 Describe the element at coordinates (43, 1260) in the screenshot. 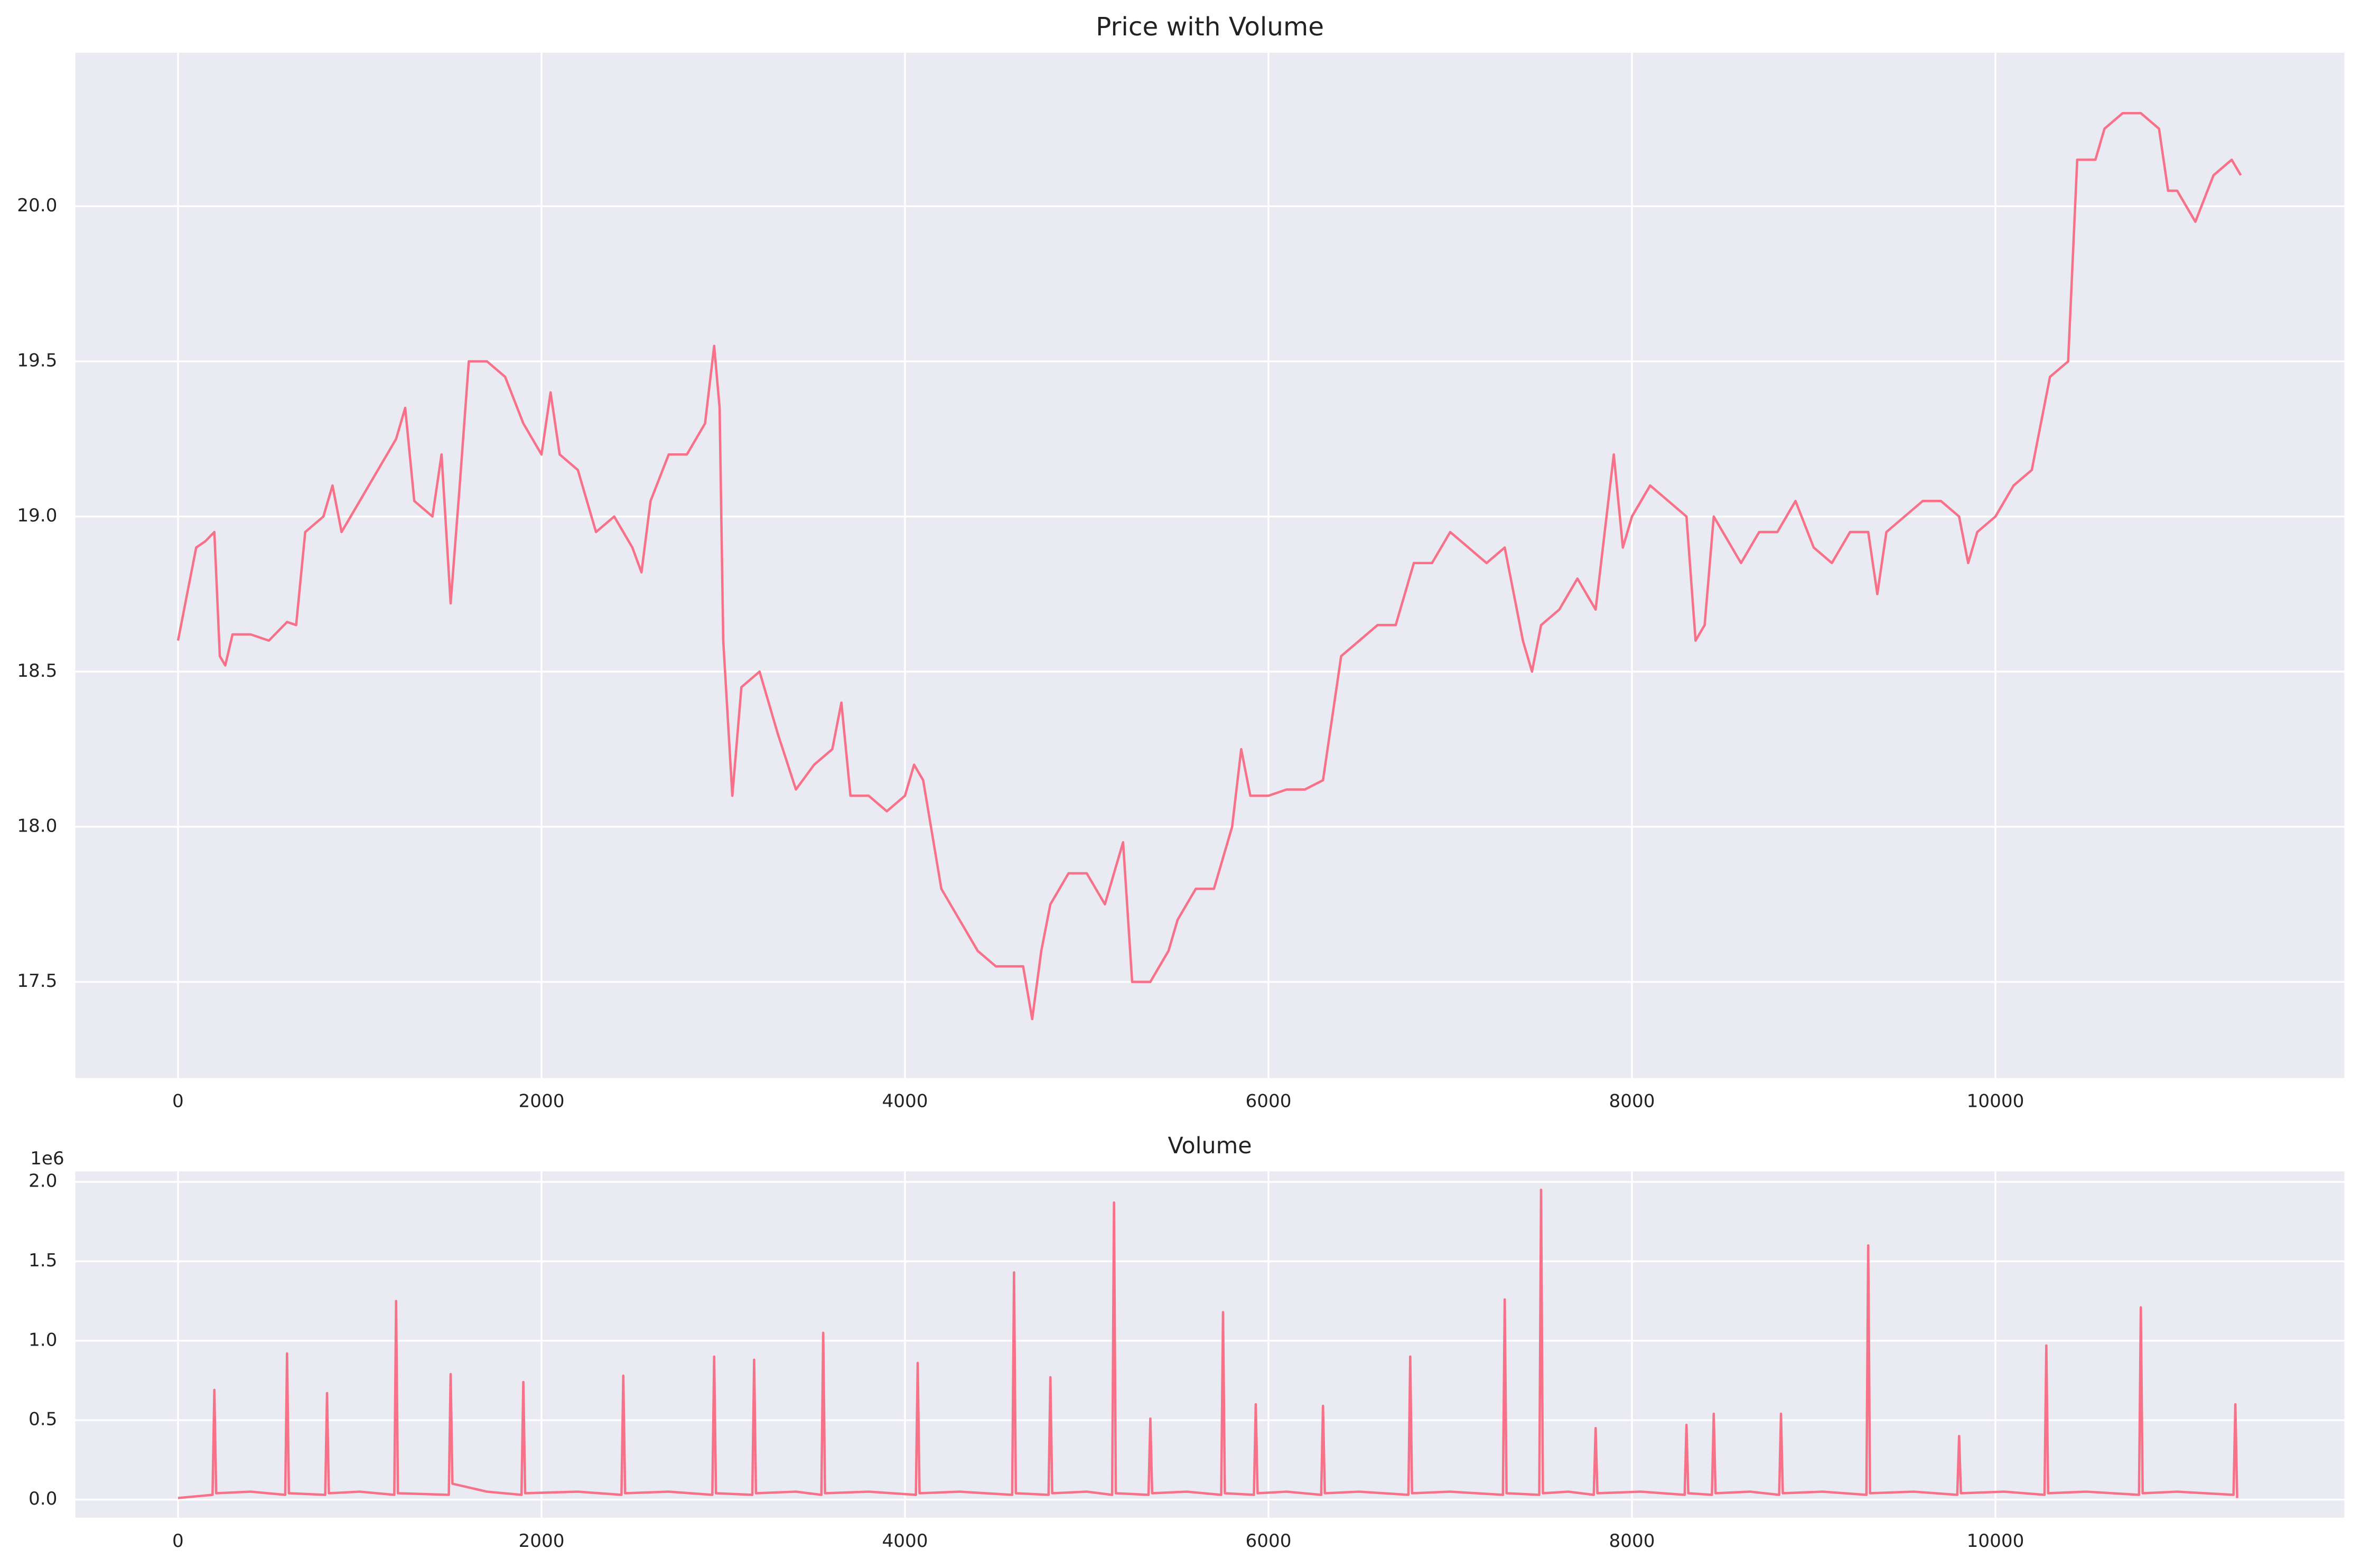

I see `y-tick-label: 1.5` at that location.